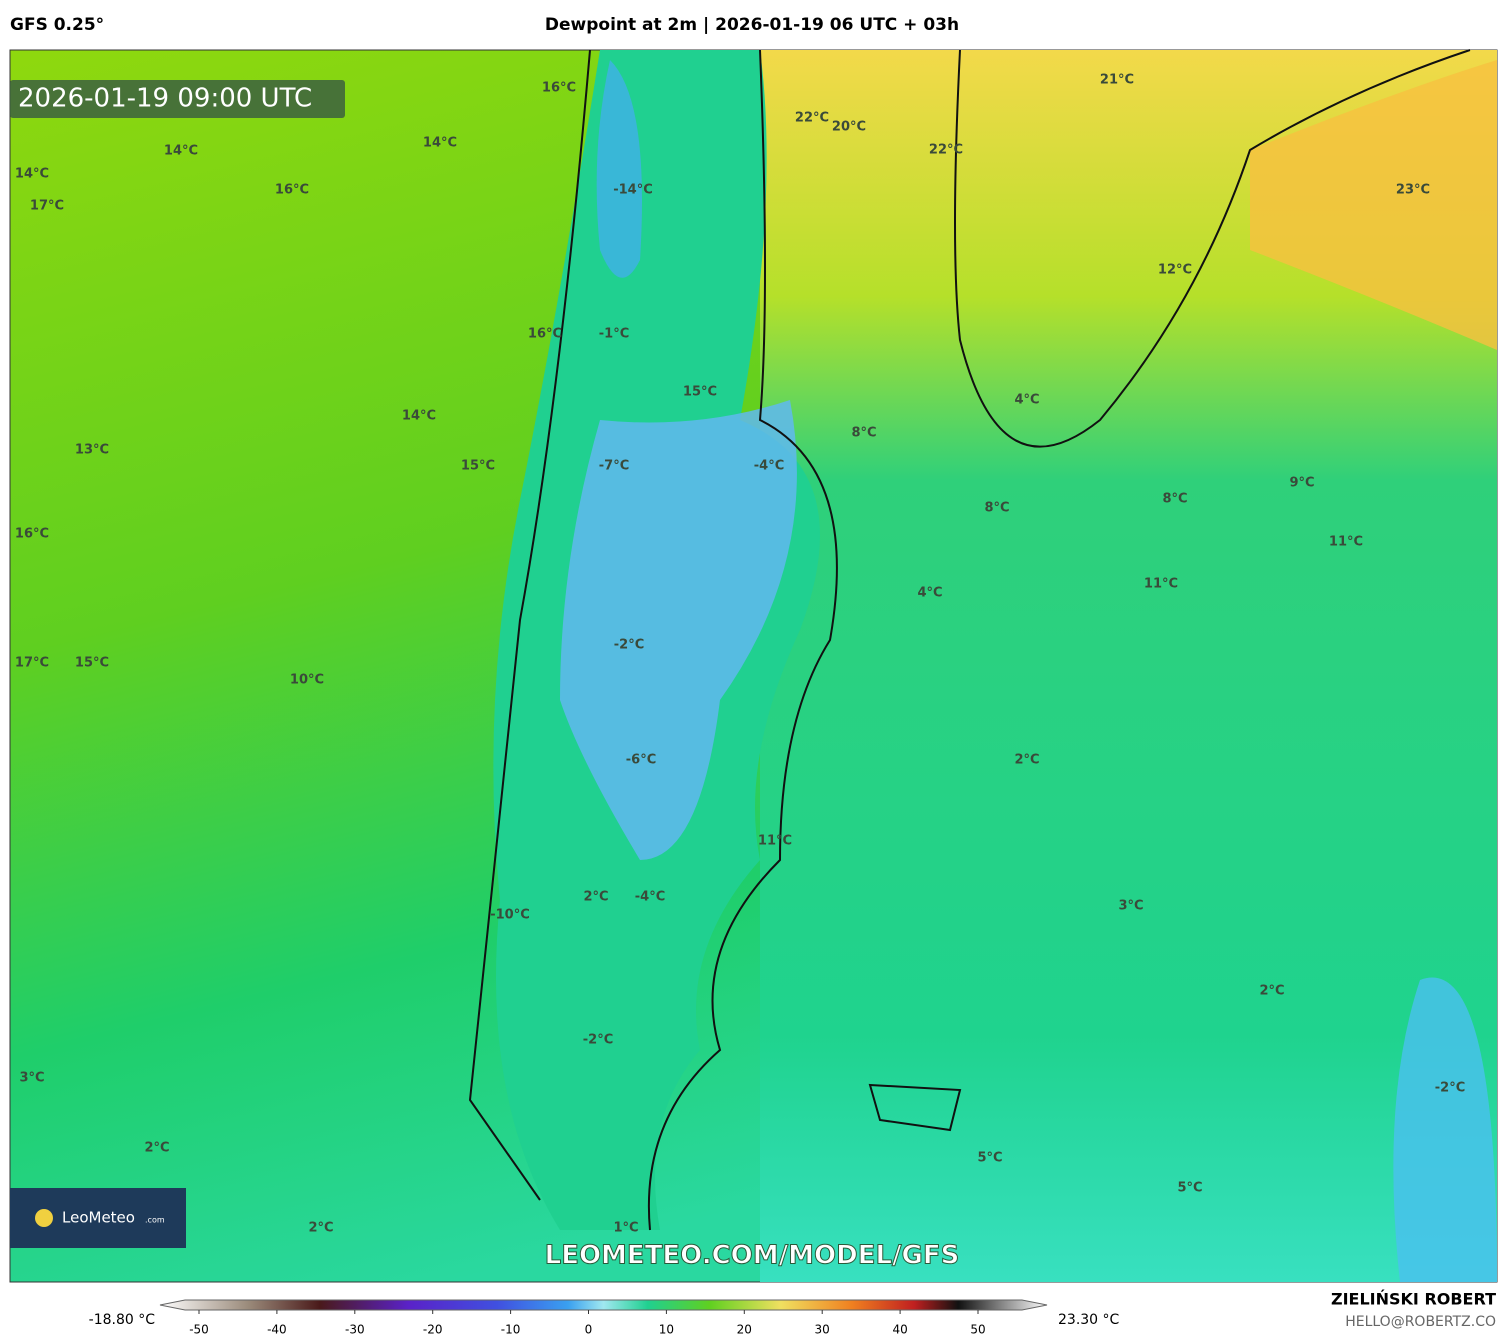  Describe the element at coordinates (822, 1330) in the screenshot. I see `colorbar-tick-label: 30` at that location.